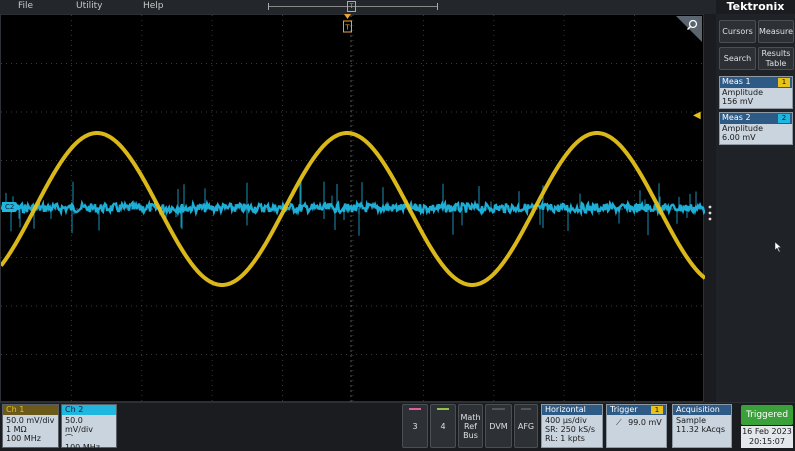 This screenshot has height=451, width=795. What do you see at coordinates (470, 426) in the screenshot?
I see `math-ref-bus-button: Math Ref Bus` at bounding box center [470, 426].